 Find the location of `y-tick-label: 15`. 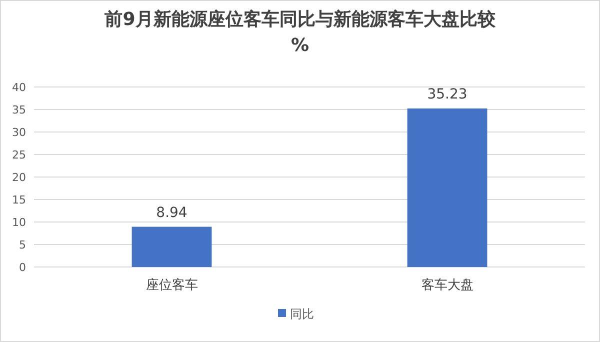

y-tick-label: 15 is located at coordinates (19, 200).